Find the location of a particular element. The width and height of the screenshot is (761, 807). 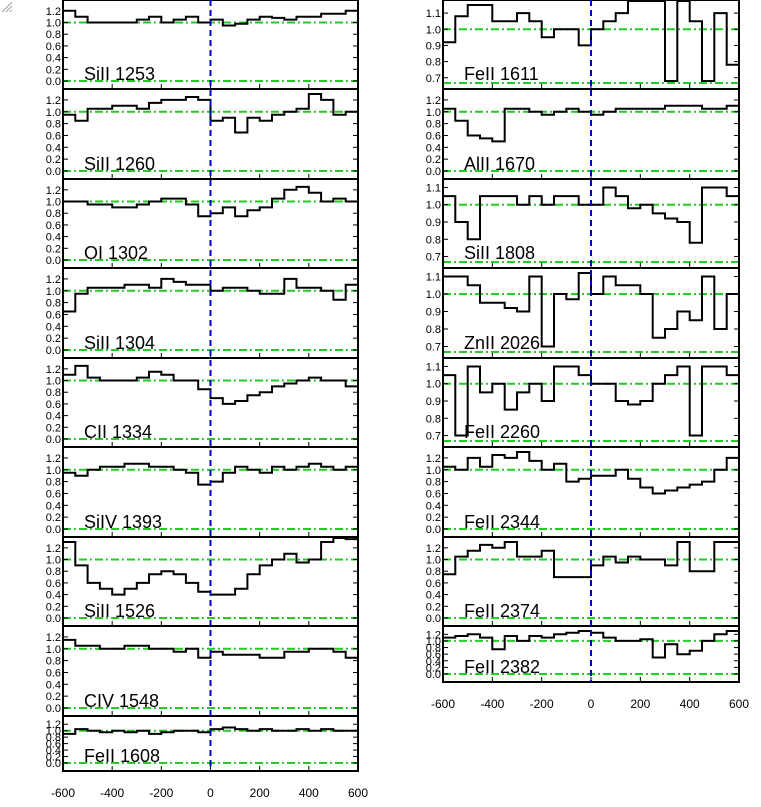

spectrum-panel: 0.00.20.40.60.81.01.2 FeII 2374 is located at coordinates (583, 581).